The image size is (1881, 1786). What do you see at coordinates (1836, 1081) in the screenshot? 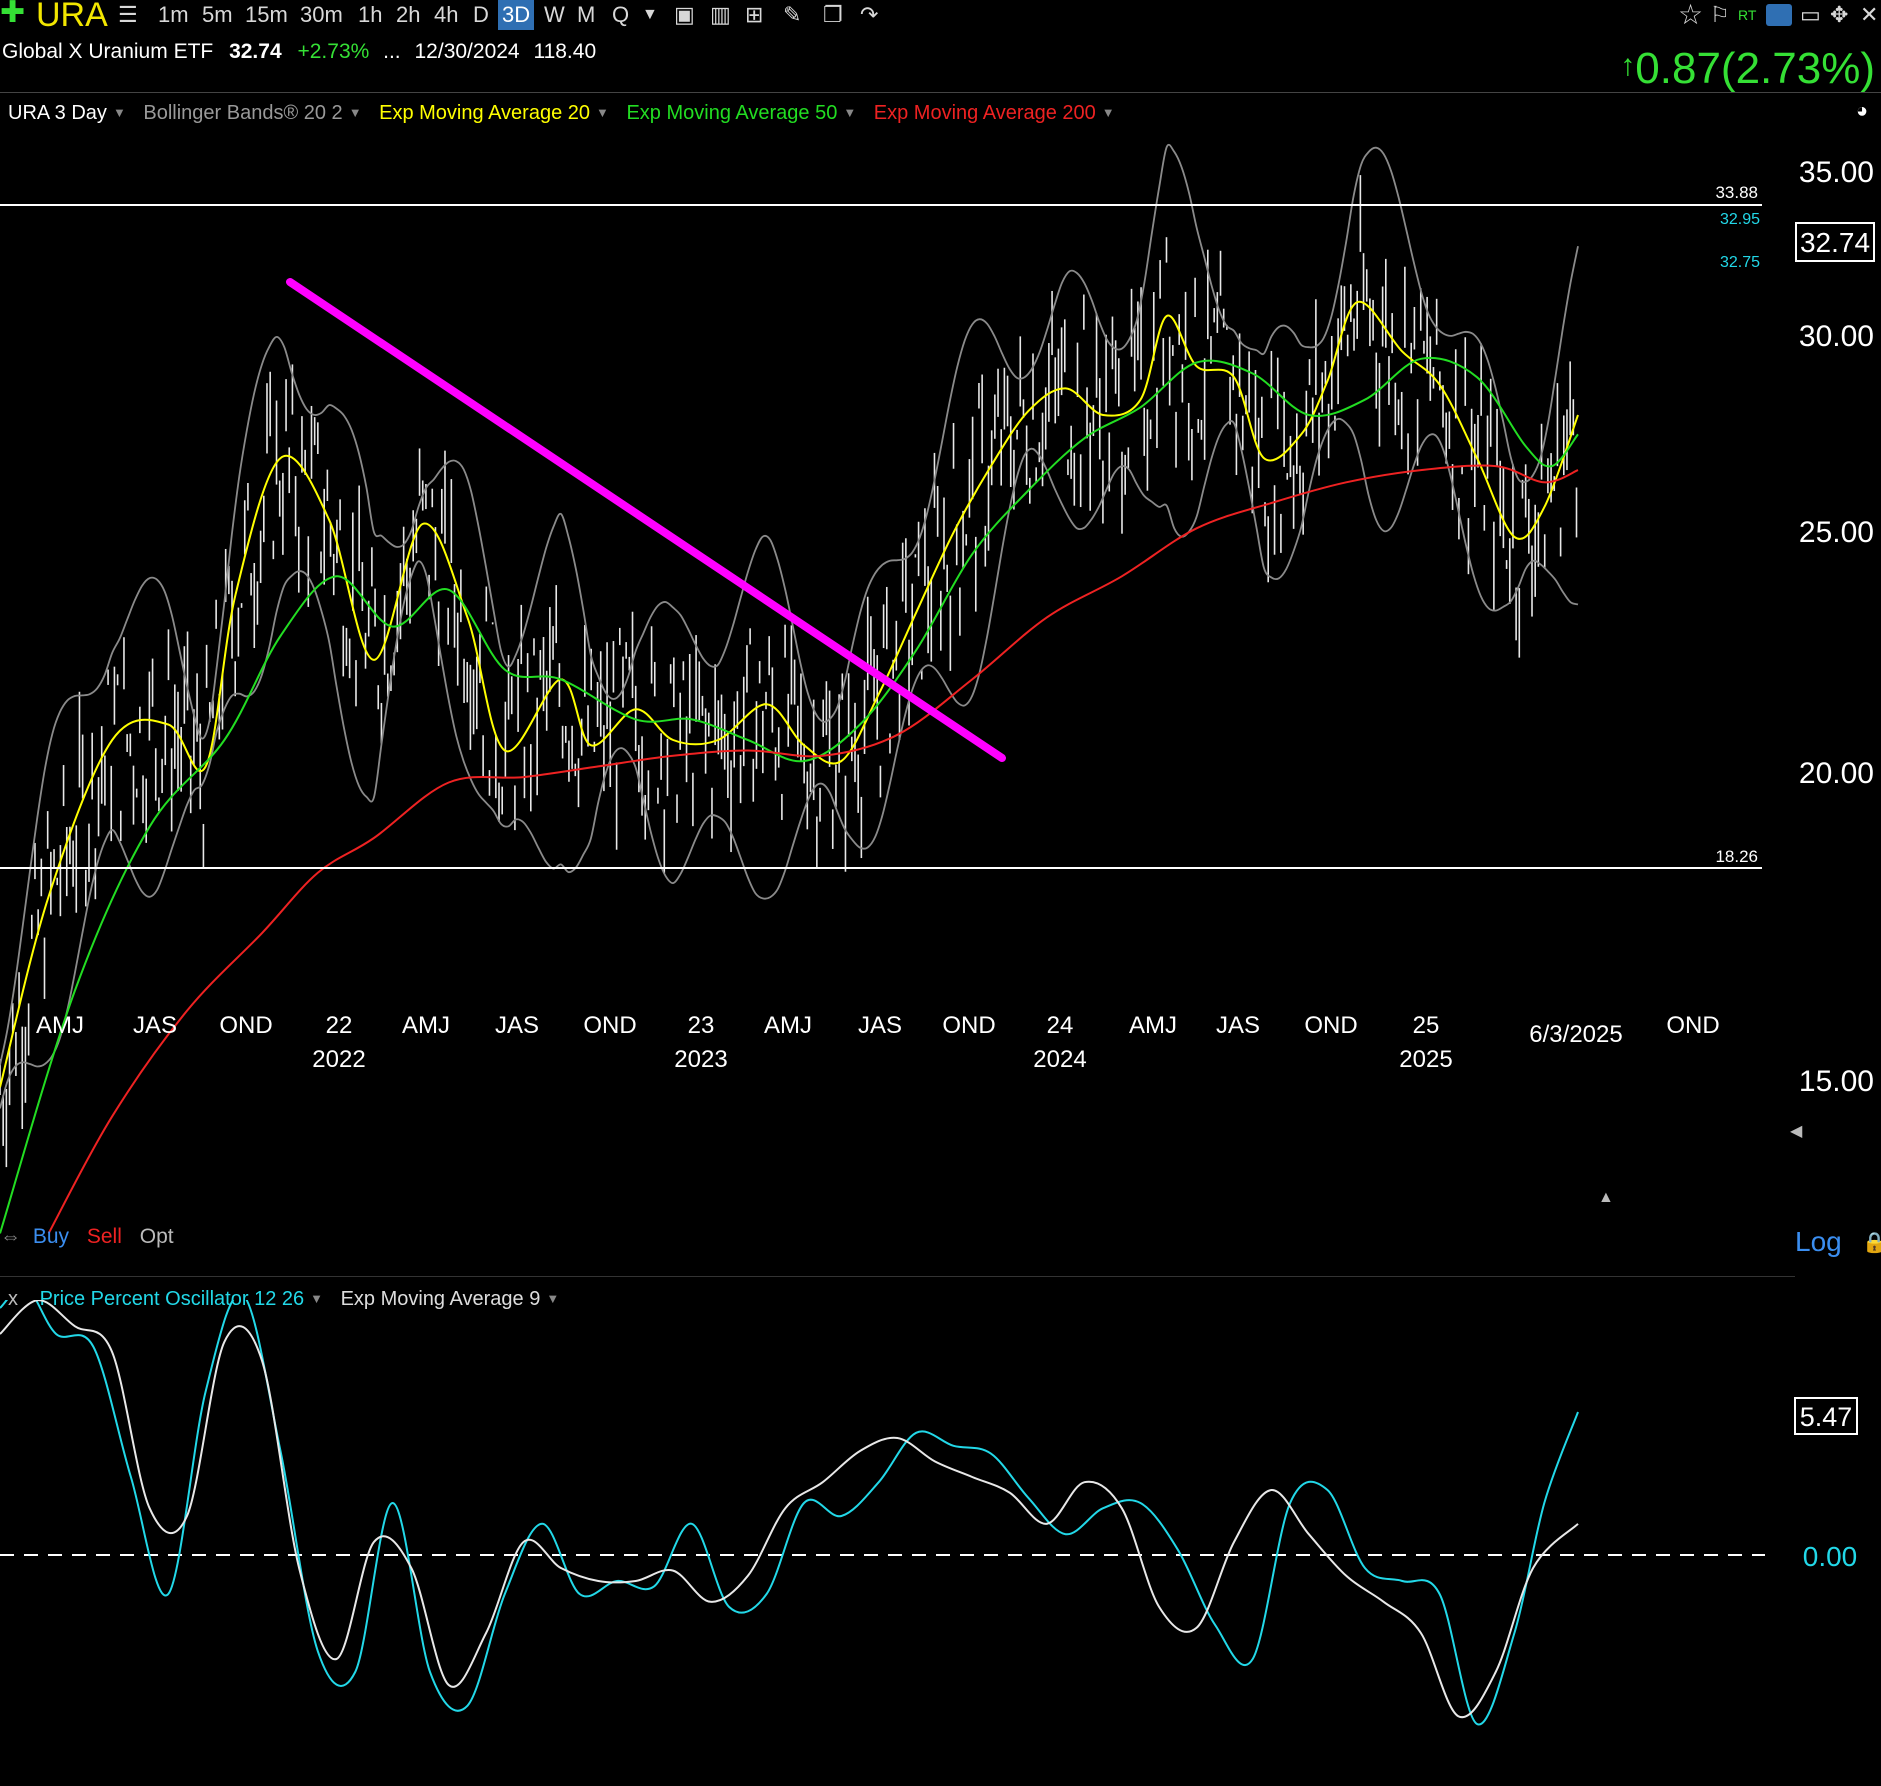
I see `ytick-15: 15.00` at bounding box center [1836, 1081].